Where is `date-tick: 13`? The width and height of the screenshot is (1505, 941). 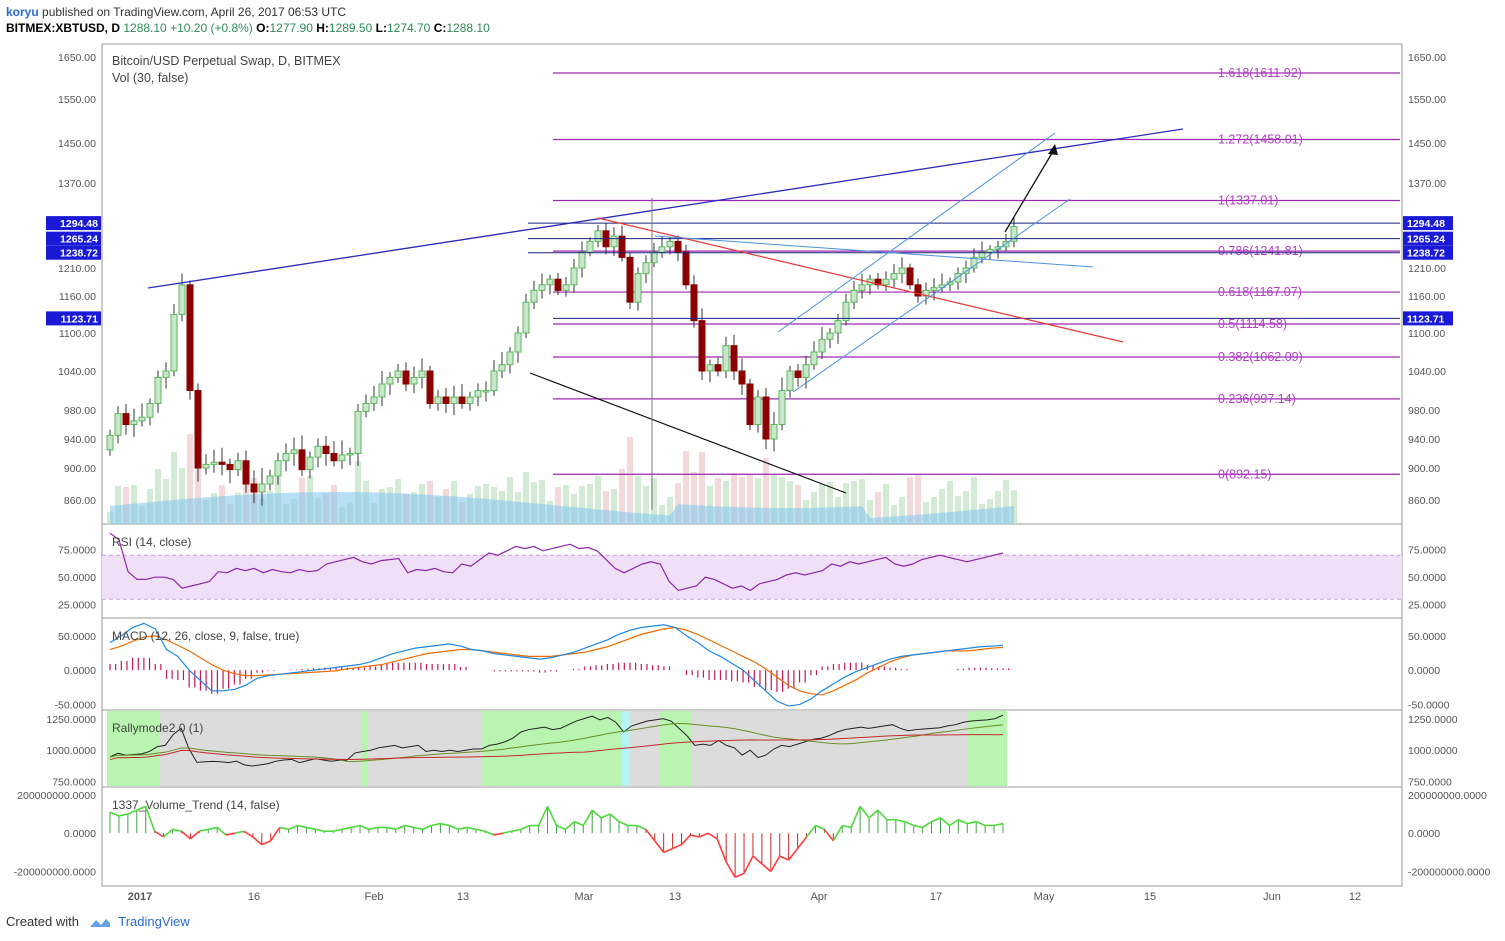 date-tick: 13 is located at coordinates (463, 897).